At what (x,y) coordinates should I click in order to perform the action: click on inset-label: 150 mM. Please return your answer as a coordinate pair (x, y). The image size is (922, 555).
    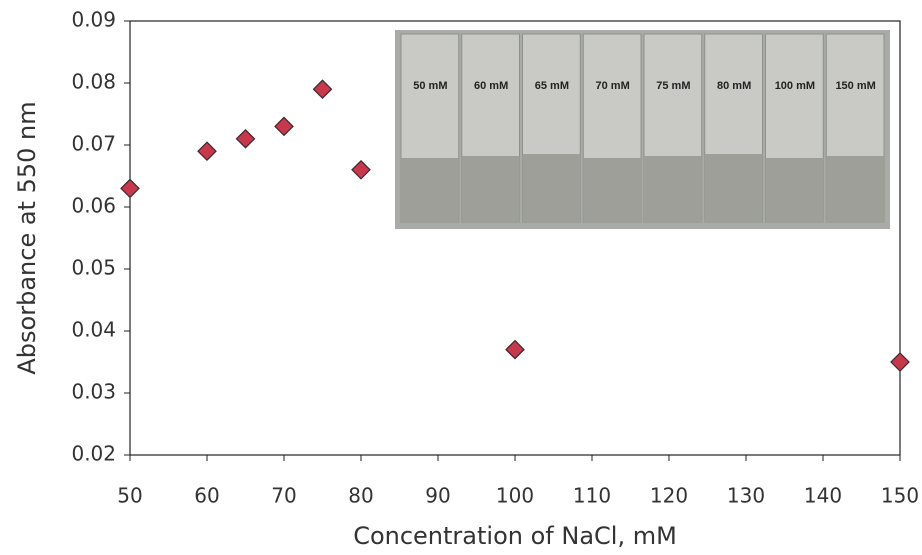
    Looking at the image, I should click on (855, 86).